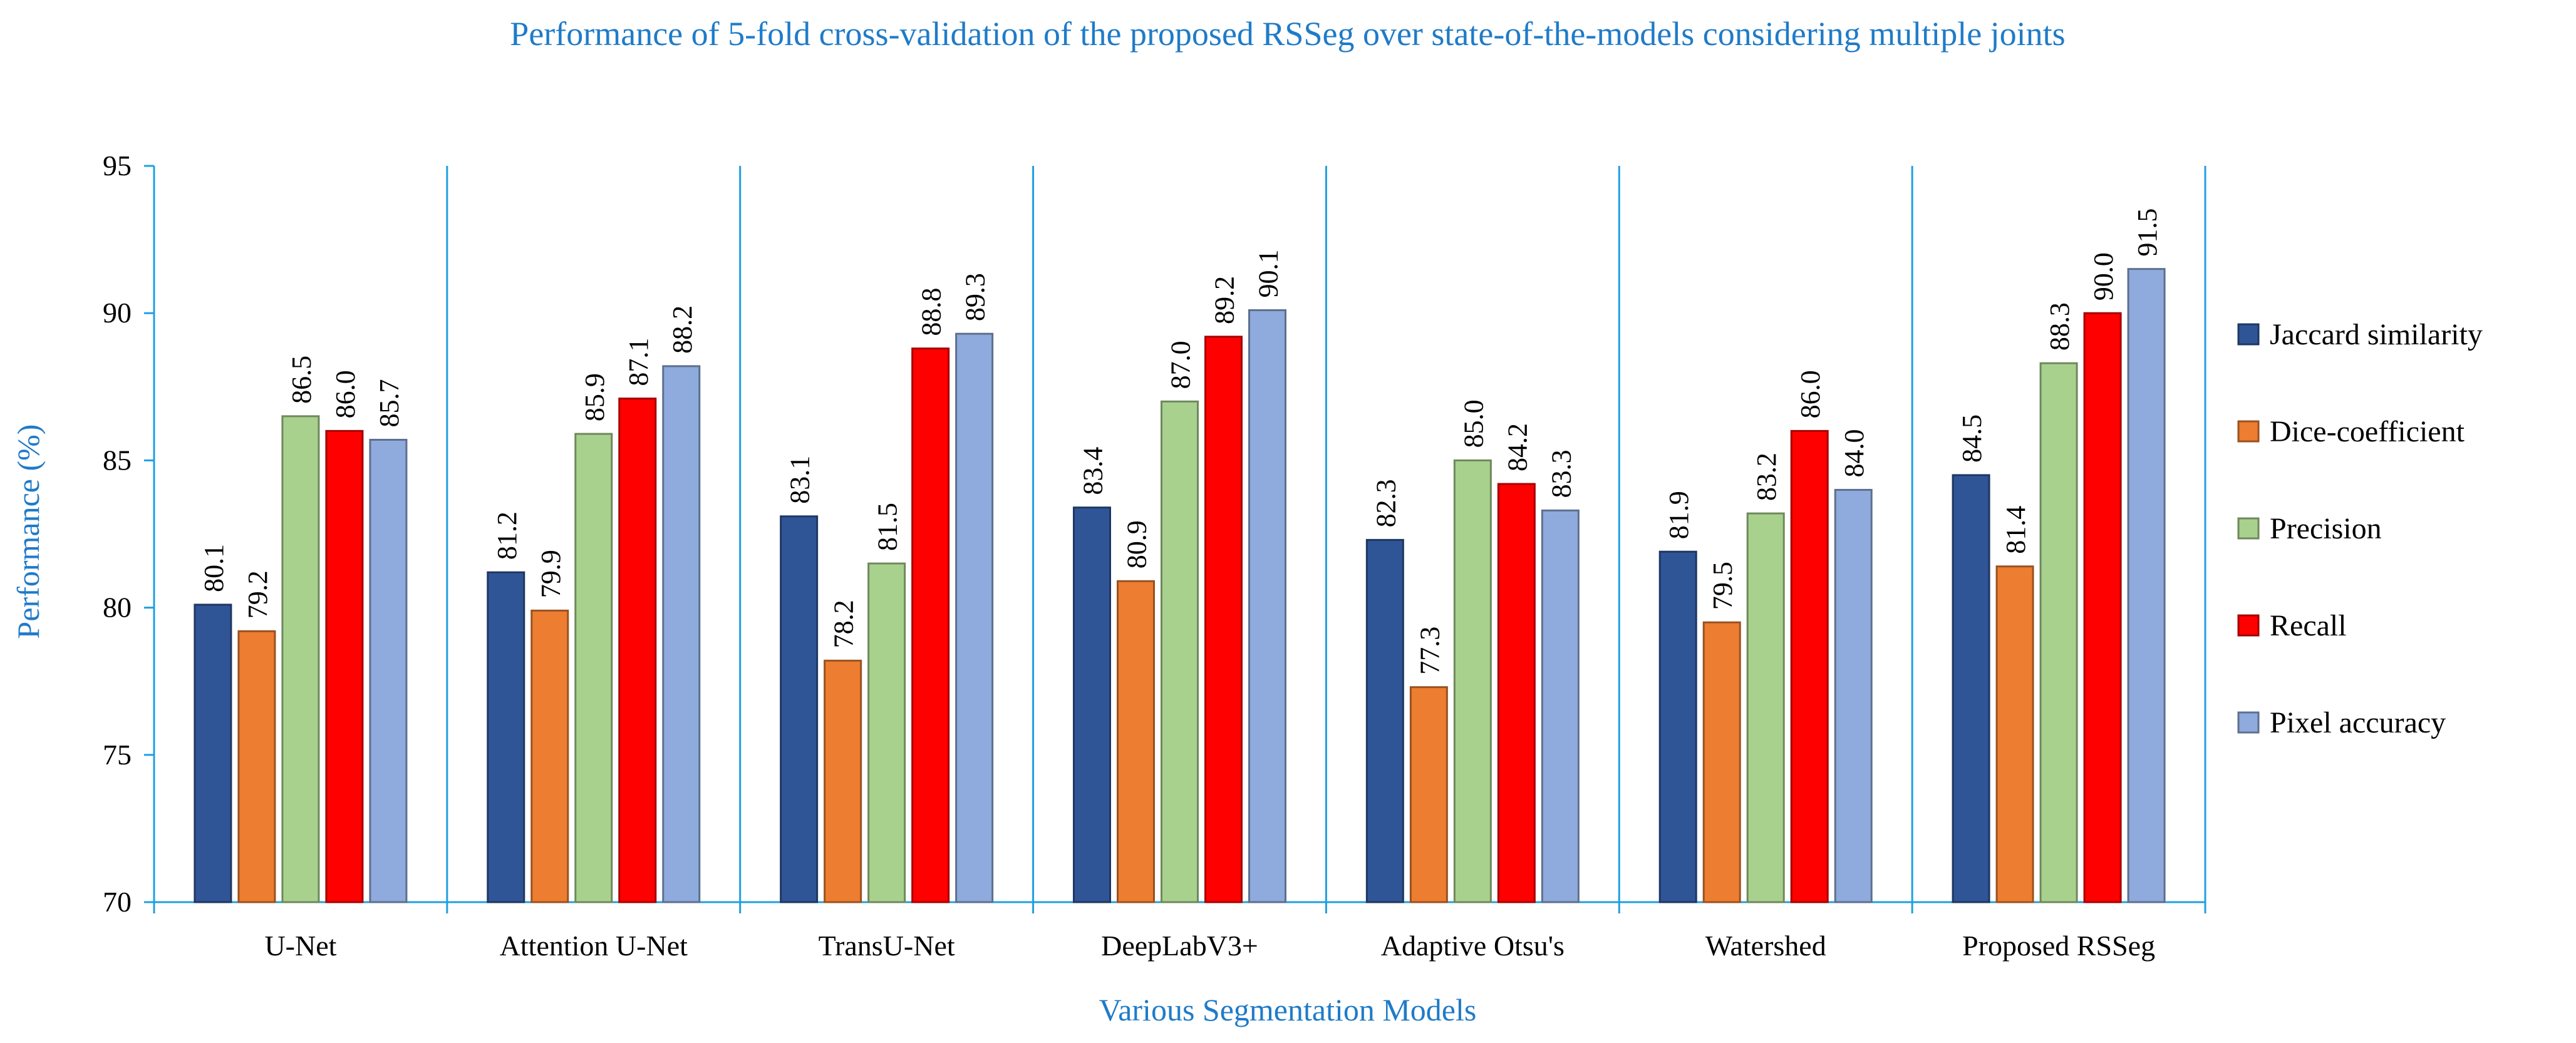 The height and width of the screenshot is (1043, 2576). Describe the element at coordinates (117, 166) in the screenshot. I see `y-tick-label: 95` at that location.